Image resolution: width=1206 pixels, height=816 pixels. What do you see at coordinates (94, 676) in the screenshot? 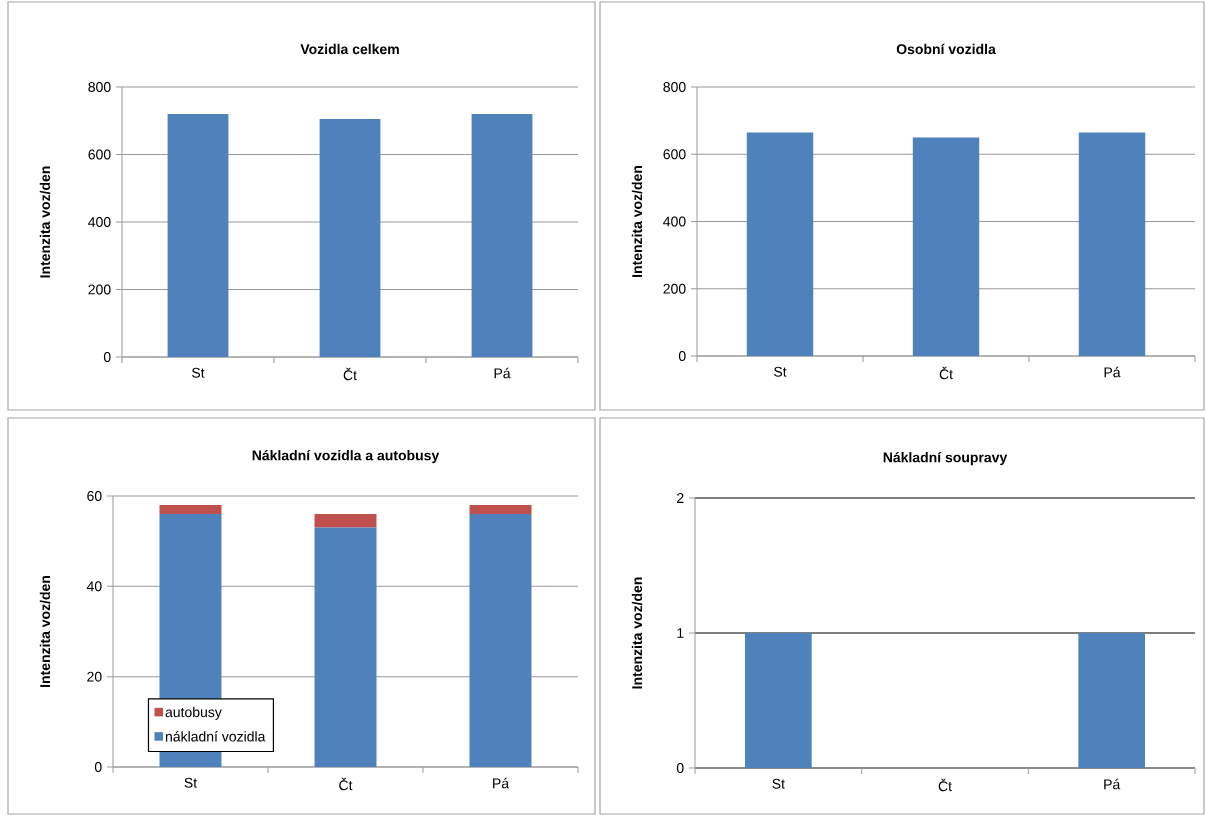
I see `y-tick-label: 20` at bounding box center [94, 676].